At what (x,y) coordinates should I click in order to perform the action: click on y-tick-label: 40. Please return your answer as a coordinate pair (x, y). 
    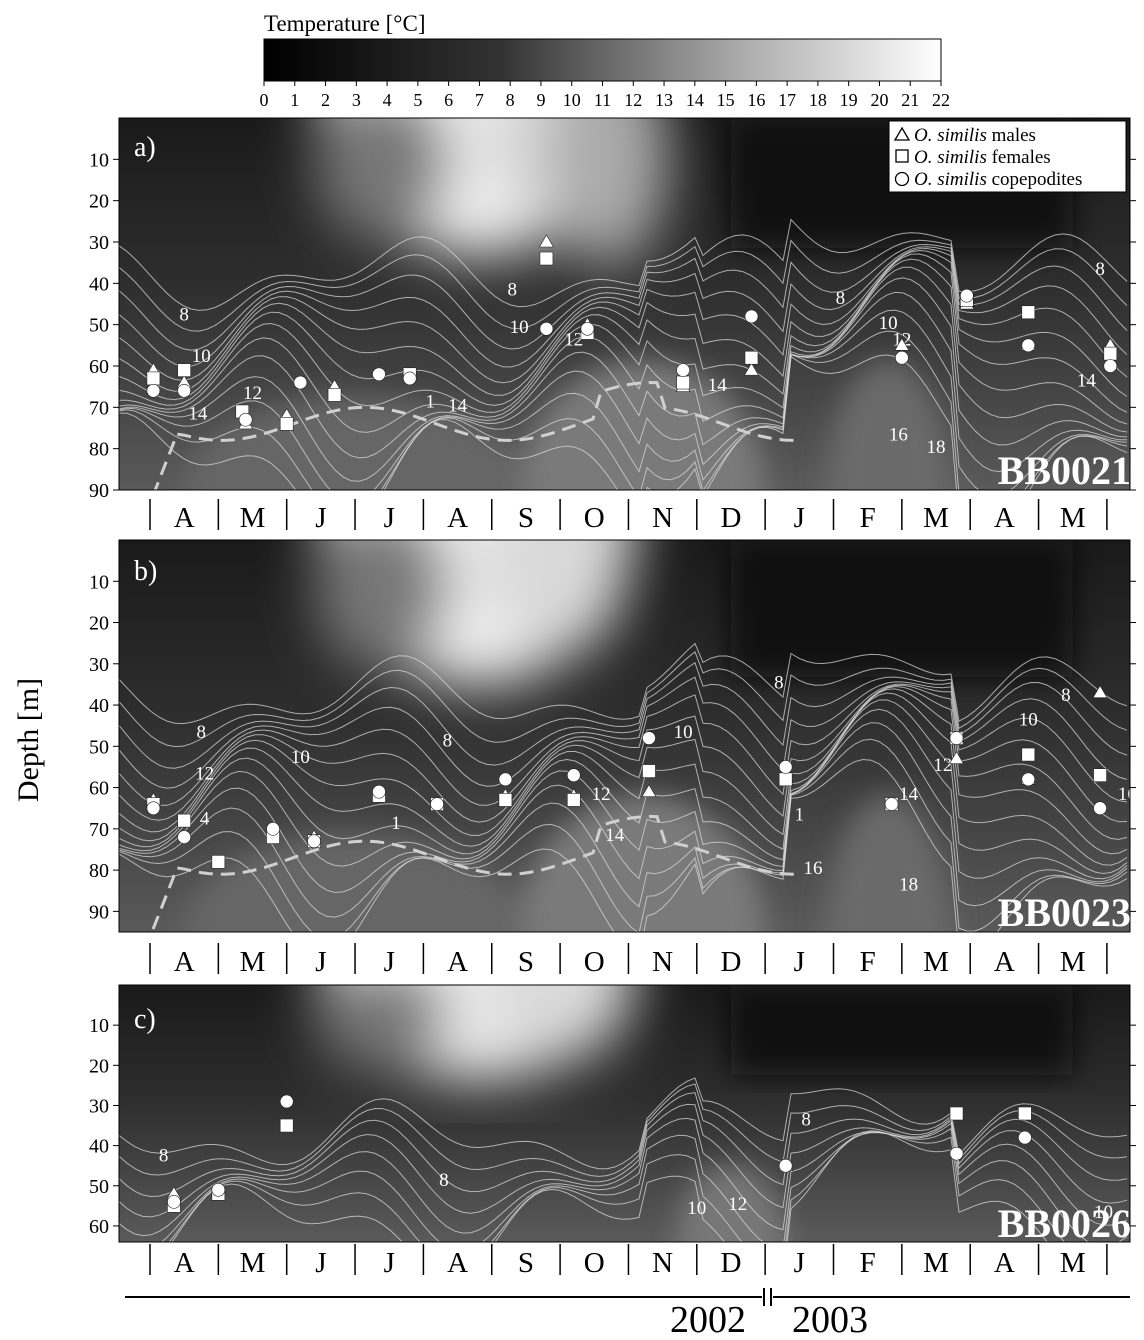
    Looking at the image, I should click on (99, 284).